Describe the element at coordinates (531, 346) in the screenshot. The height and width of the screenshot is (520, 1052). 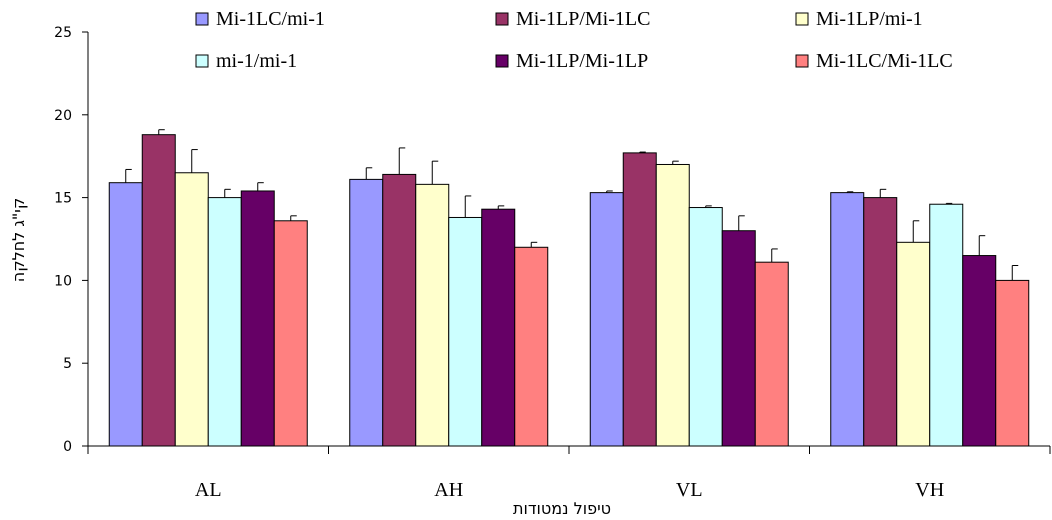
I see `bar-Mi-1LC-Mi-1LC-AH` at that location.